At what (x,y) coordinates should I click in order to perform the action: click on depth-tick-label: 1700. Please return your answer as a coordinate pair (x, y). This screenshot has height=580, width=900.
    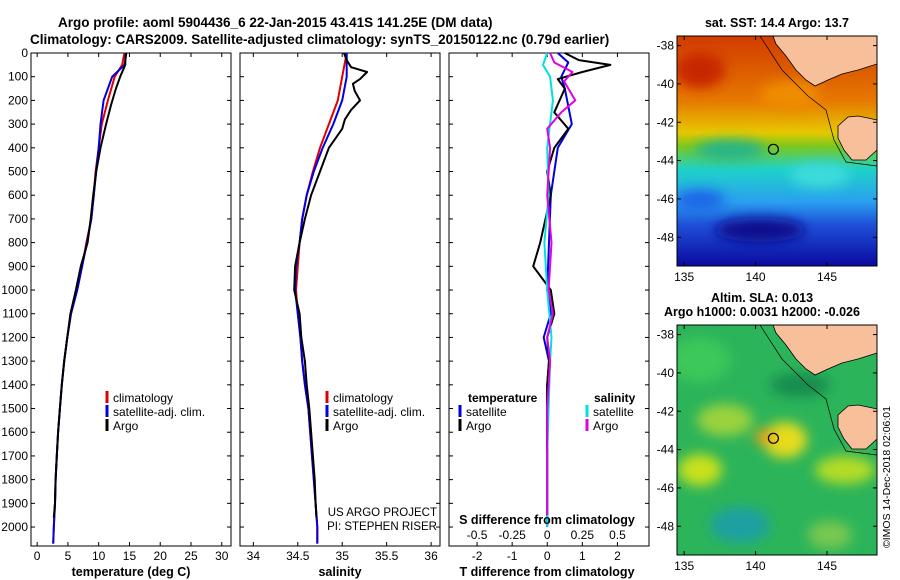
    Looking at the image, I should click on (14, 456).